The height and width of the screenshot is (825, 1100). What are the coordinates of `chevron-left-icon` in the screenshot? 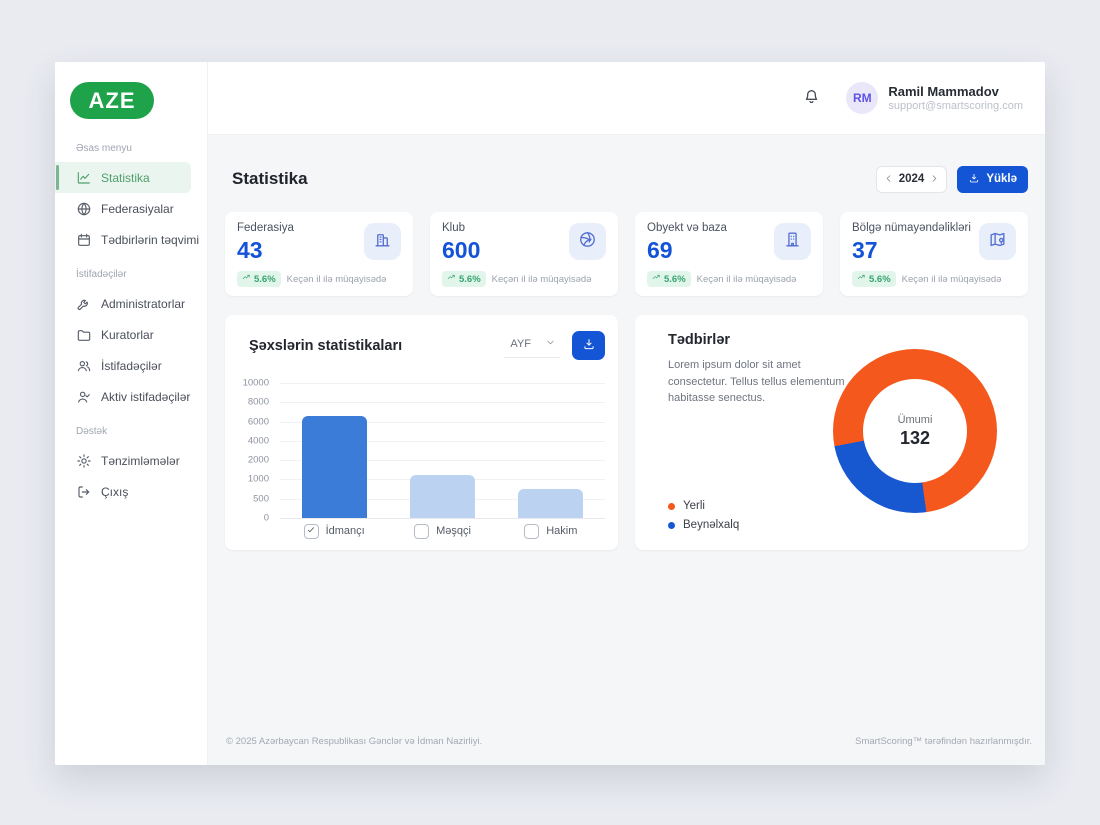 It's located at (888, 179).